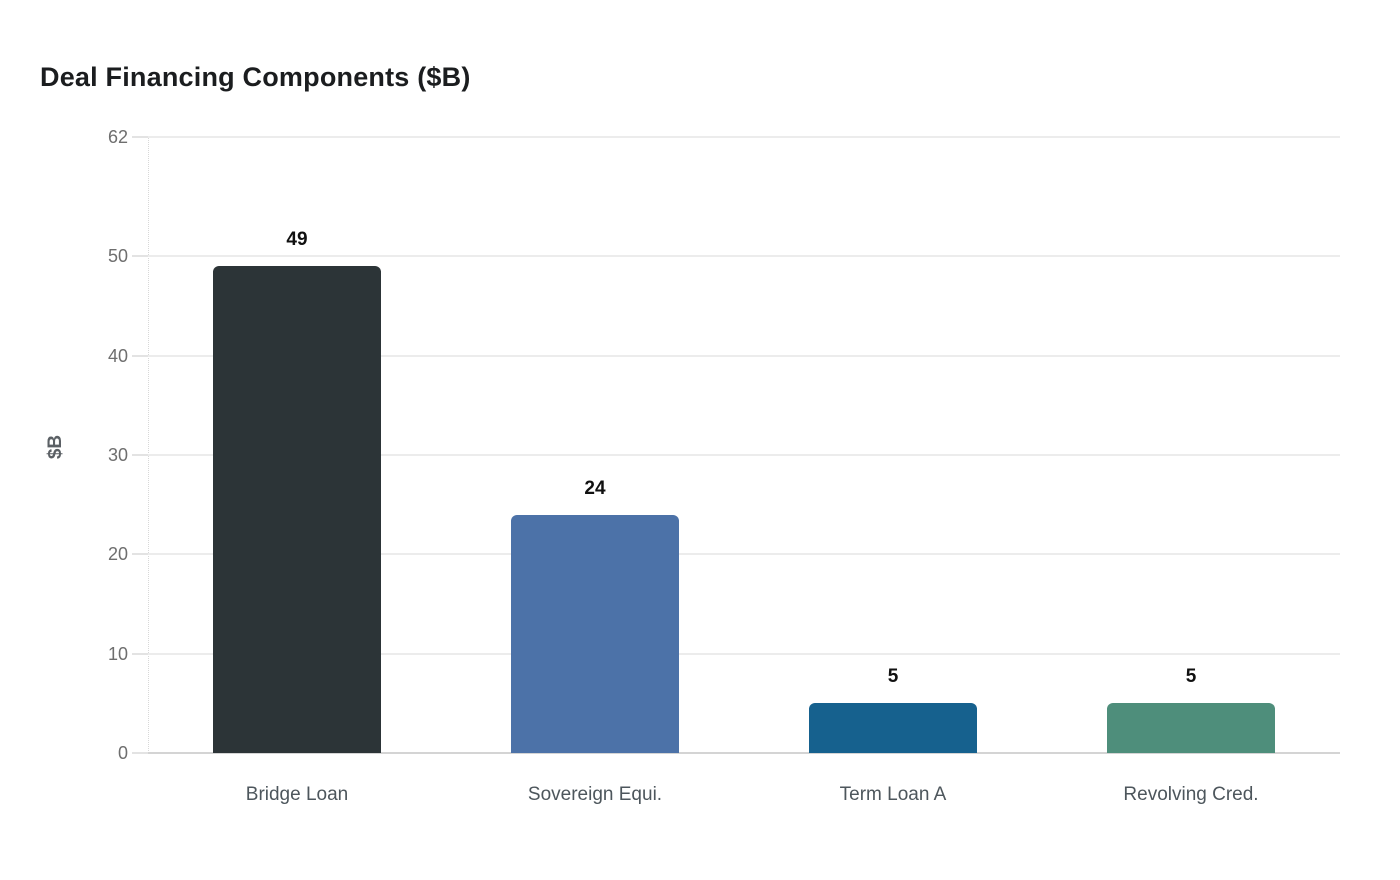 This screenshot has width=1400, height=880. I want to click on chart-title: Deal Financing Components ($B), so click(255, 77).